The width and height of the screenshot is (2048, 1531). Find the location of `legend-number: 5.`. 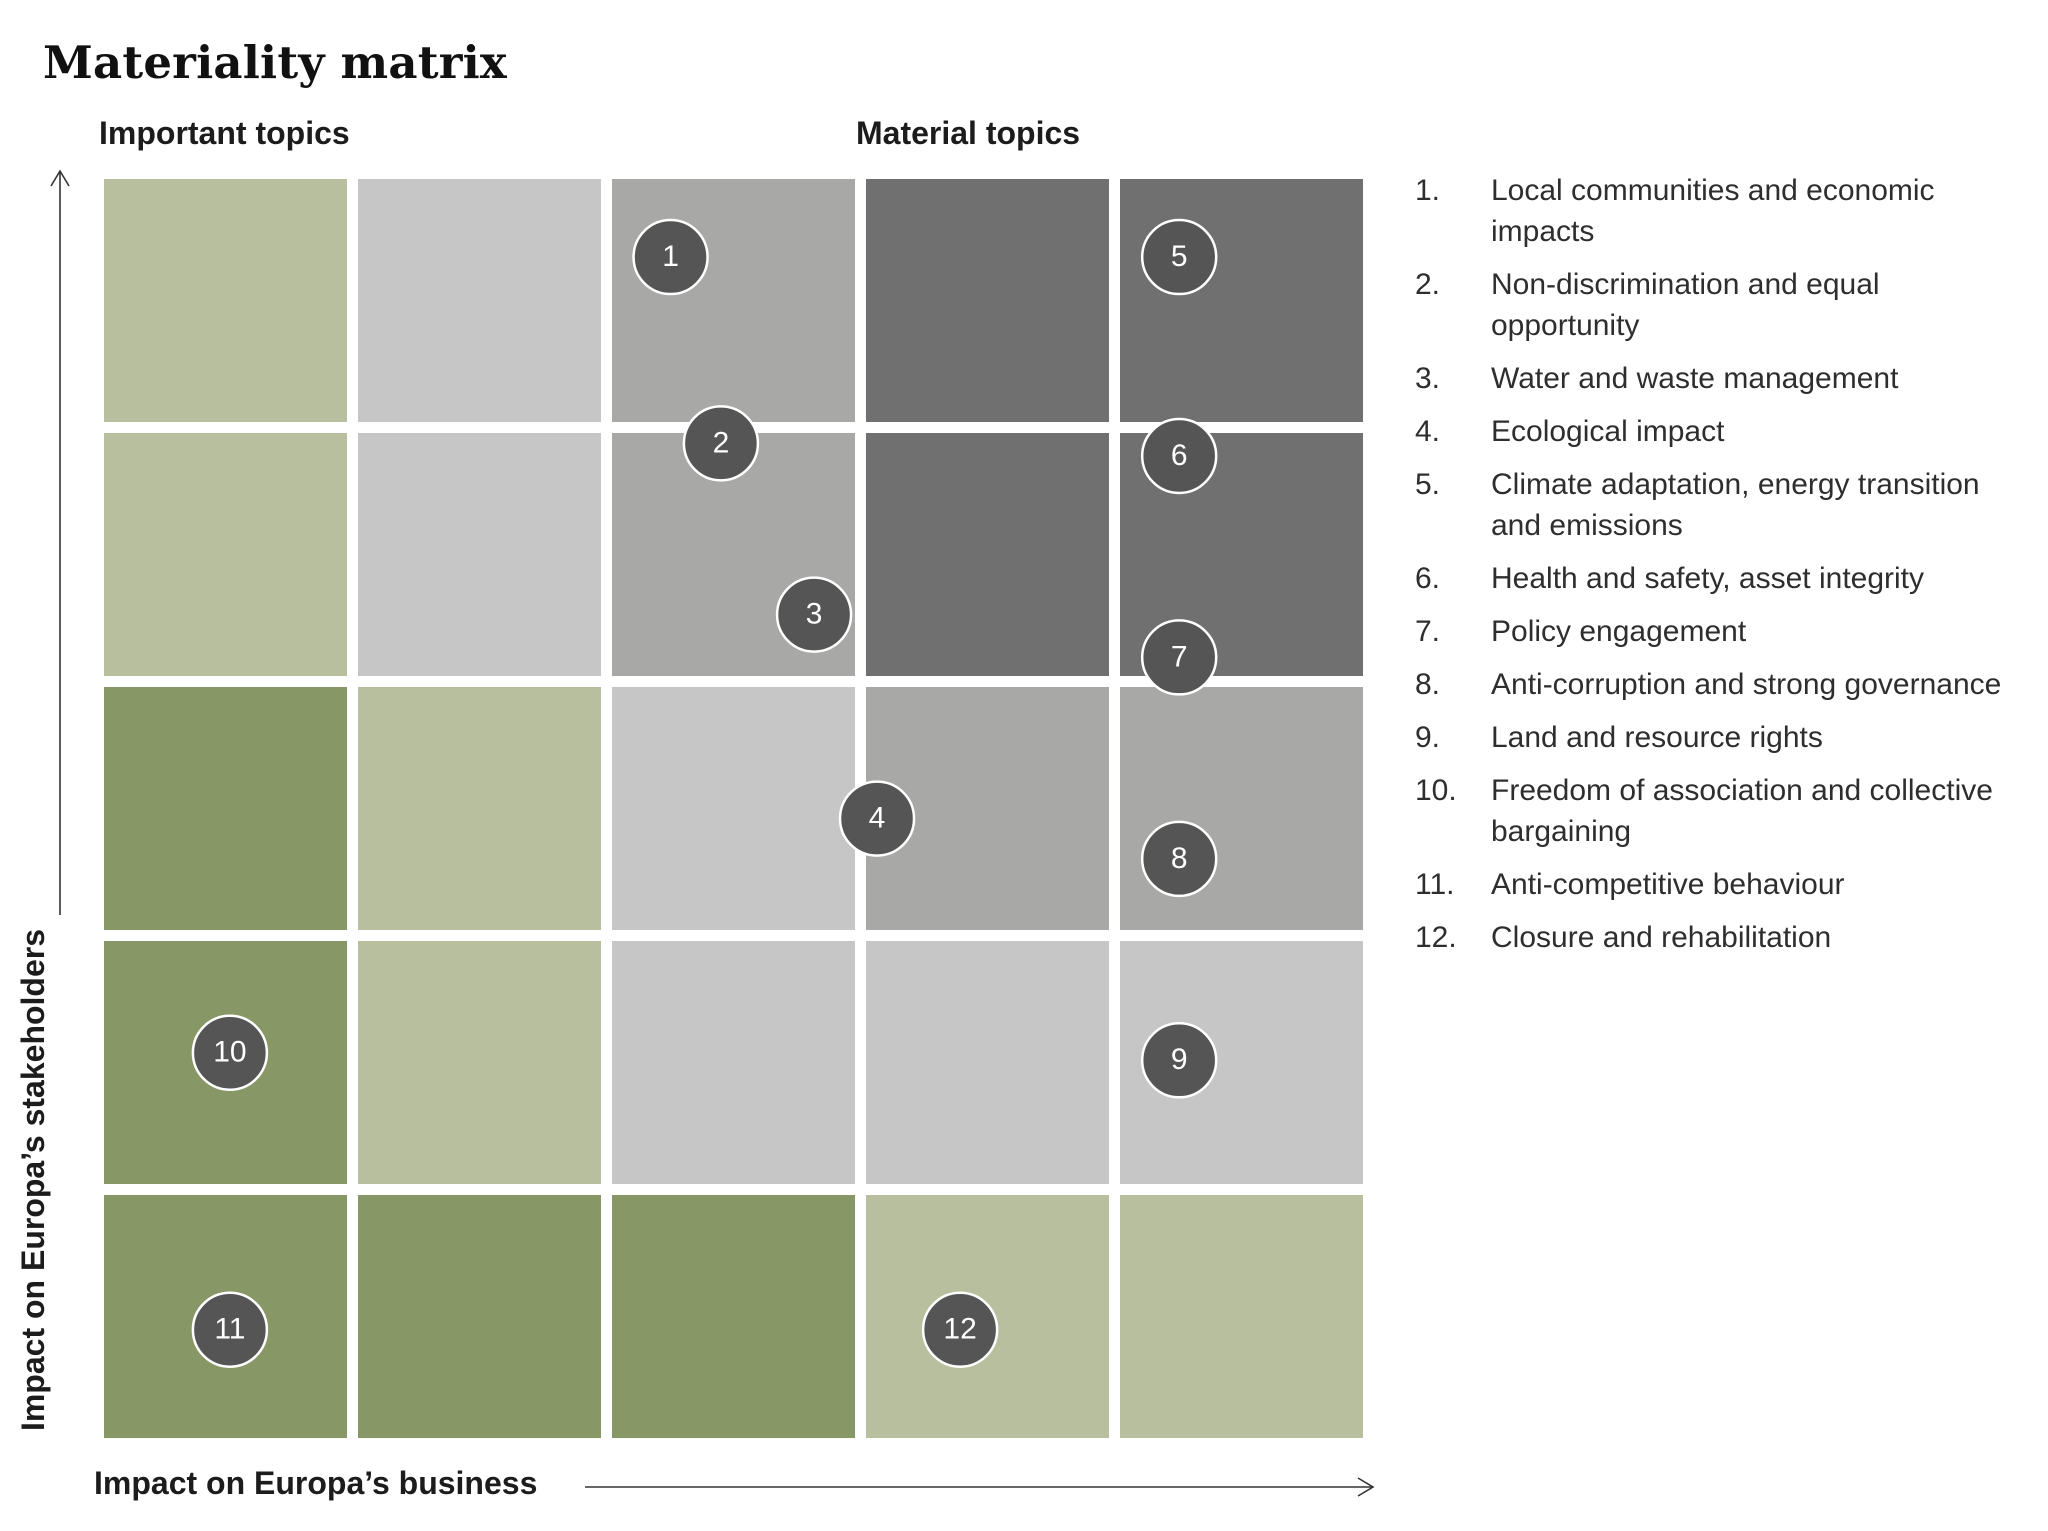

legend-number: 5. is located at coordinates (1428, 484).